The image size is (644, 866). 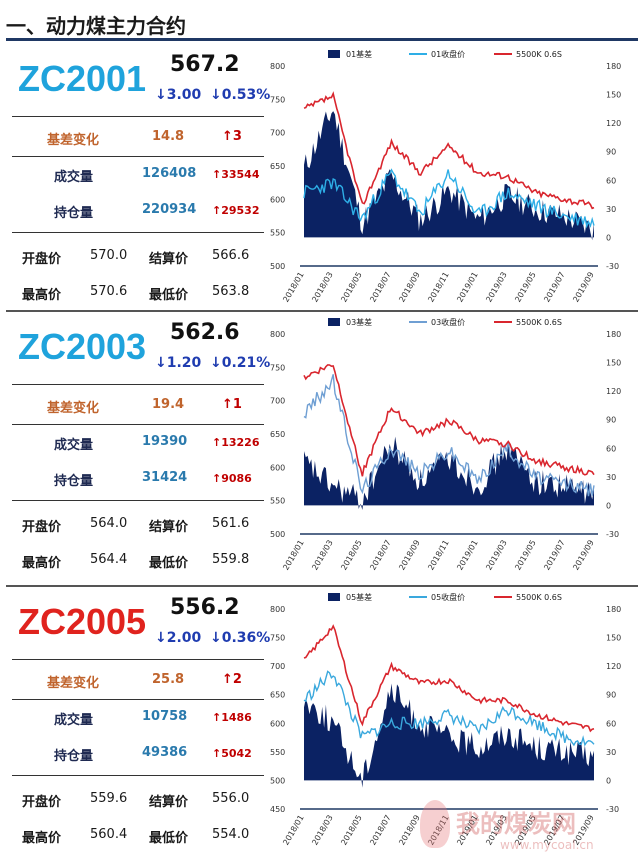 What do you see at coordinates (109, 255) in the screenshot?
I see `open-value: 570.0` at bounding box center [109, 255].